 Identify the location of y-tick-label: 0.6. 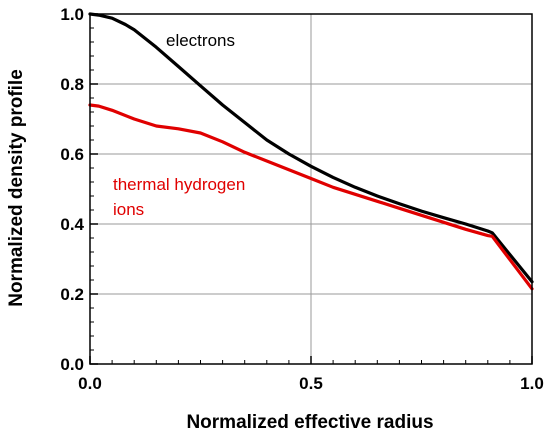
(72, 154).